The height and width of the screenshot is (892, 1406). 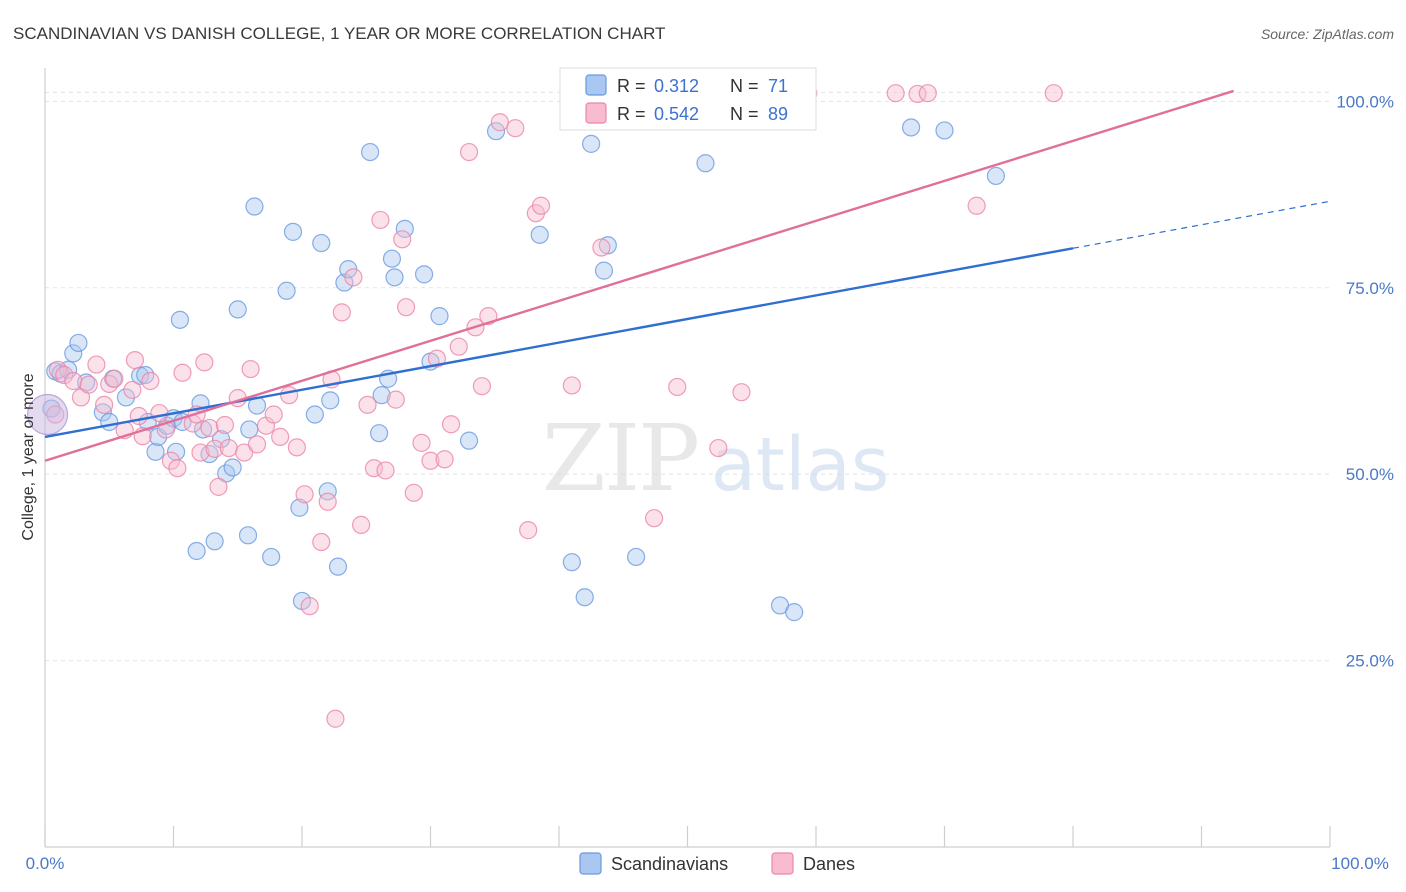 What do you see at coordinates (1370, 661) in the screenshot?
I see `y-tick-label-25: 25.0%` at bounding box center [1370, 661].